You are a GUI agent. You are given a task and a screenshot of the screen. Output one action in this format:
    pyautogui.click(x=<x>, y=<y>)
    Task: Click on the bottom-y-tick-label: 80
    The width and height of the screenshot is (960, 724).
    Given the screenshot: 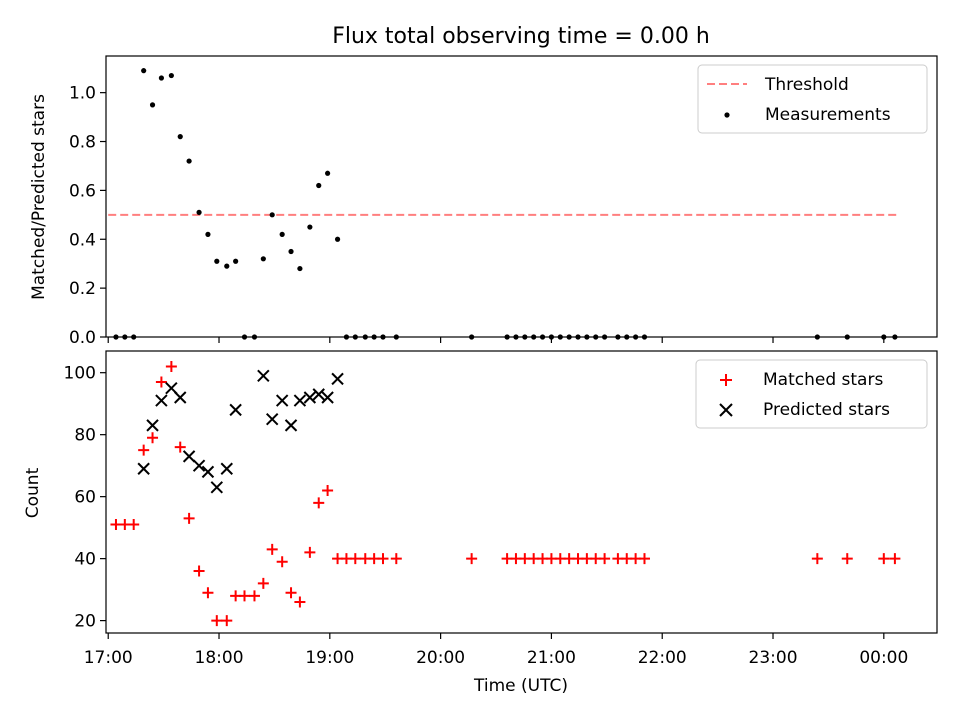 What is the action you would take?
    pyautogui.click(x=85, y=436)
    